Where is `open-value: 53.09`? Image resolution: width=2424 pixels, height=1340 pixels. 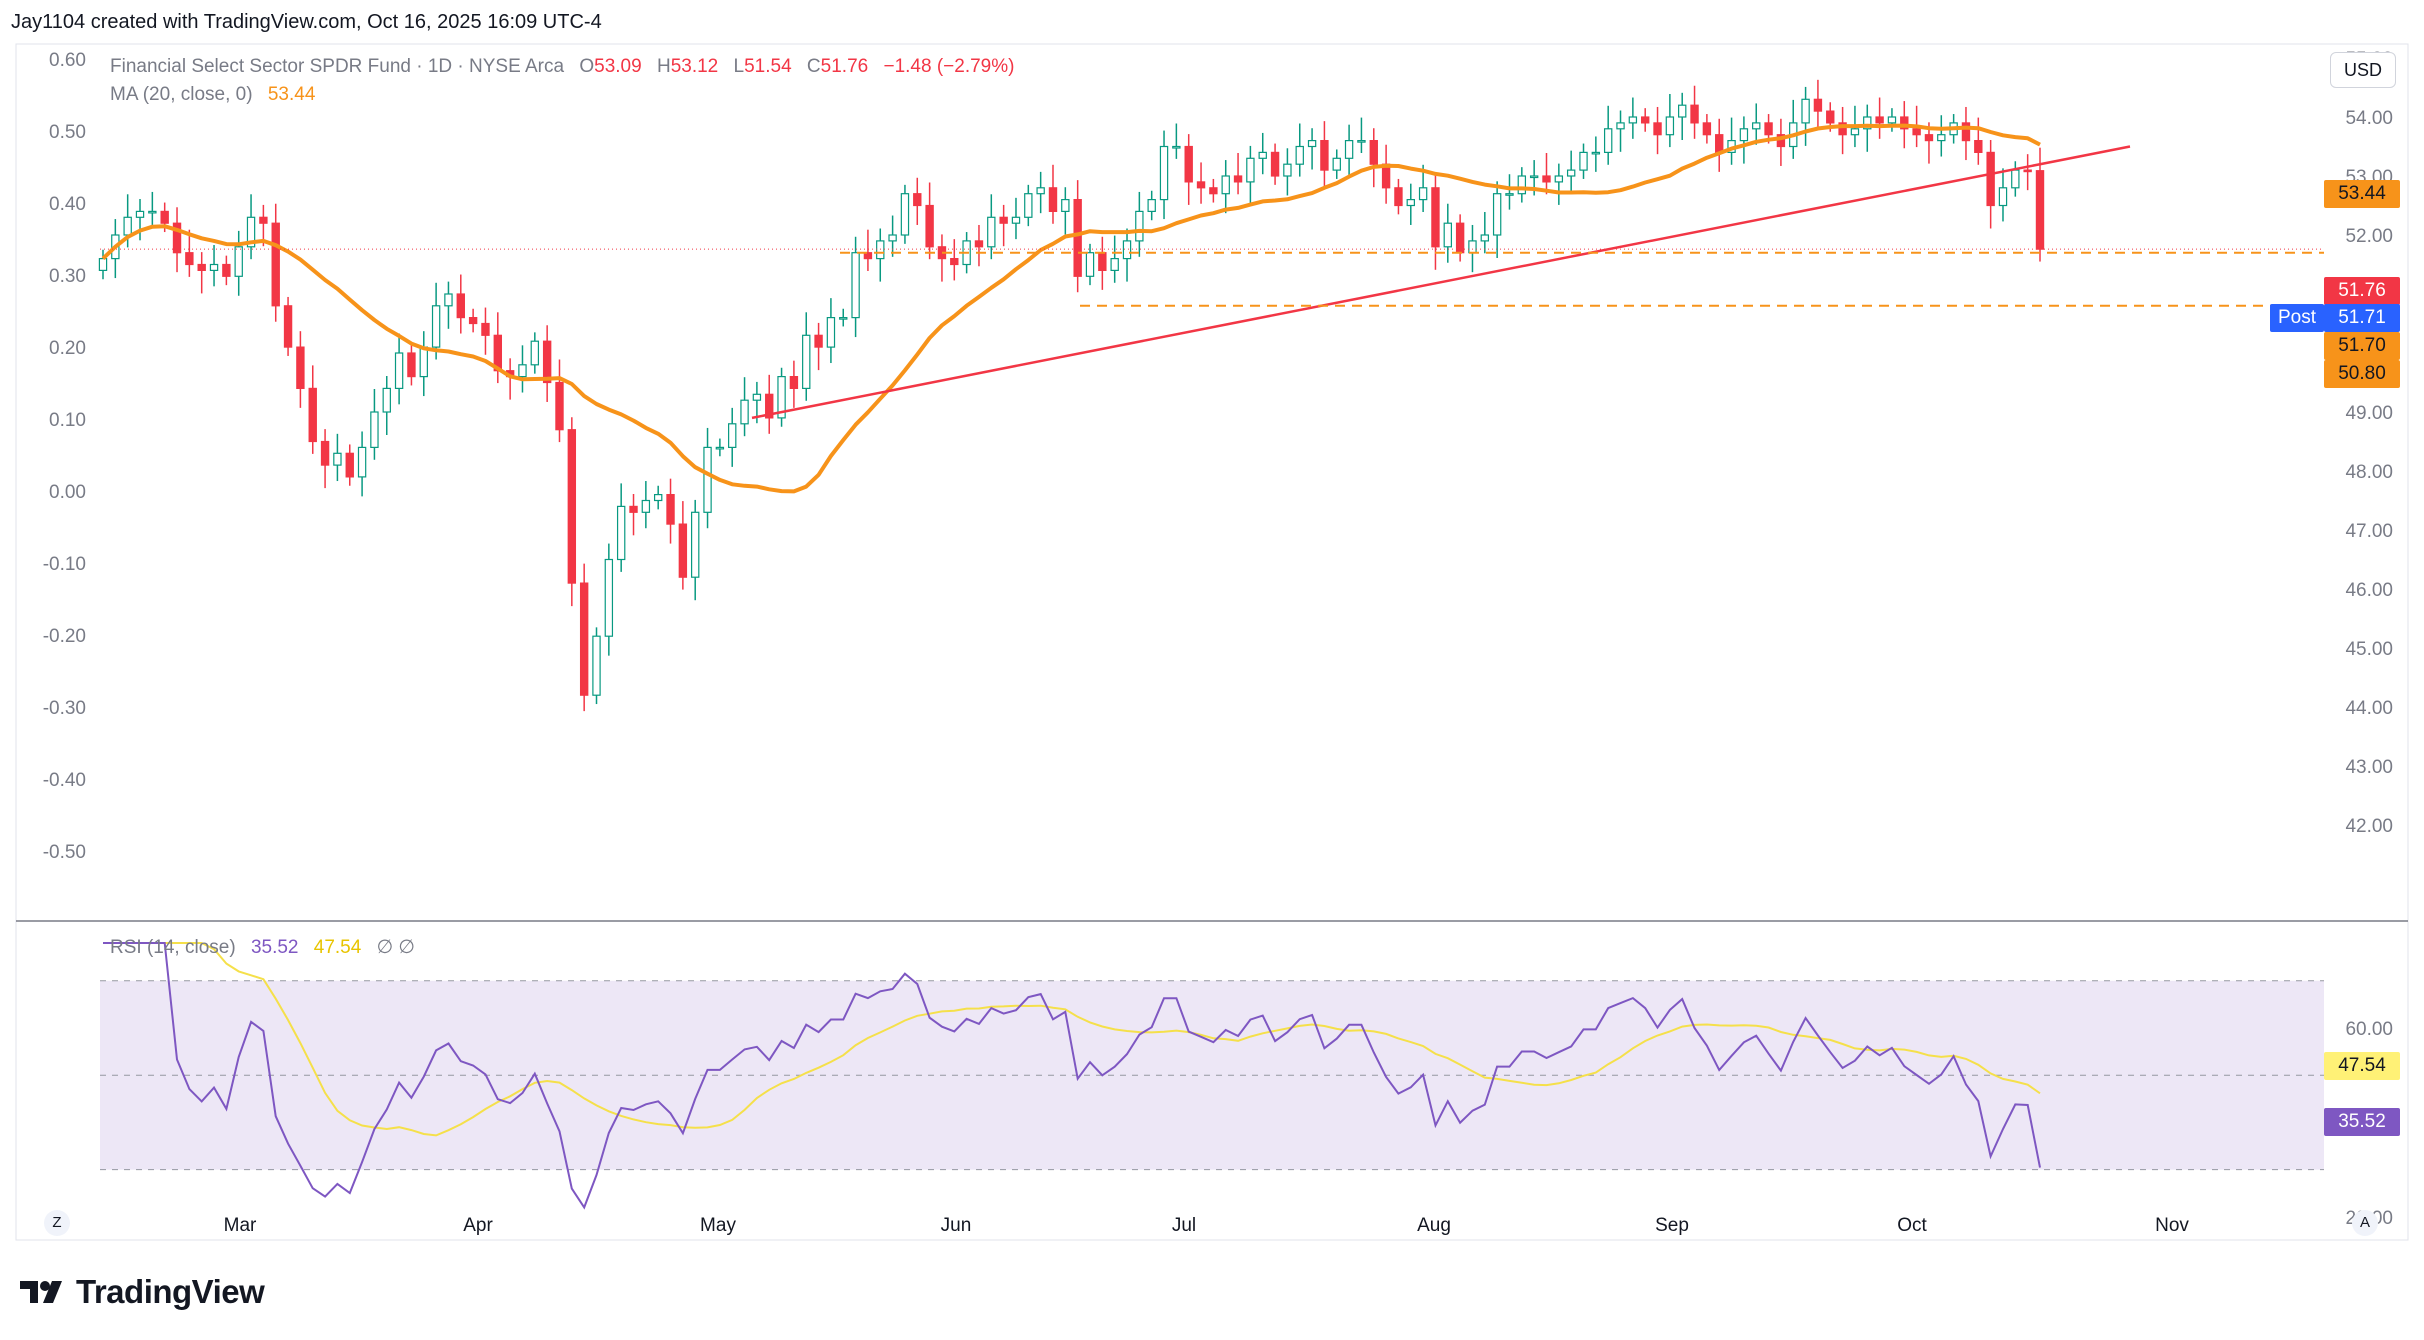 open-value: 53.09 is located at coordinates (618, 66).